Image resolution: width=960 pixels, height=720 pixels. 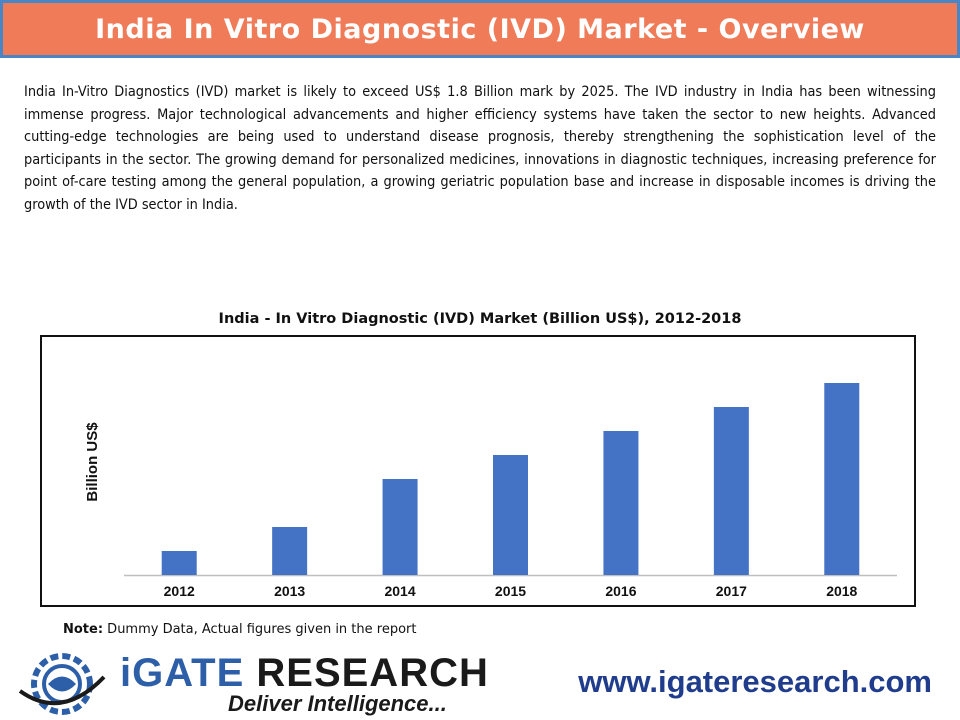 What do you see at coordinates (179, 591) in the screenshot?
I see `x-tick-label-2012: 2012` at bounding box center [179, 591].